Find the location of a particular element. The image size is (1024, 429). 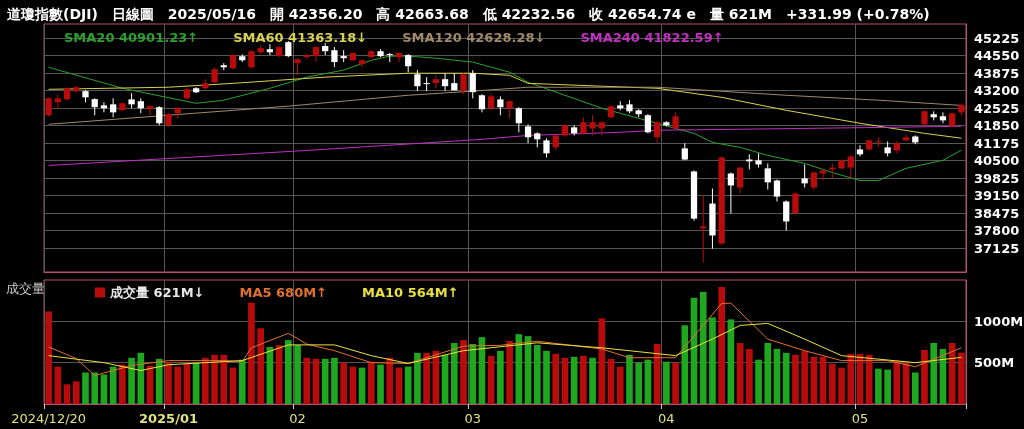

y-tick-label: 39150 is located at coordinates (997, 196).